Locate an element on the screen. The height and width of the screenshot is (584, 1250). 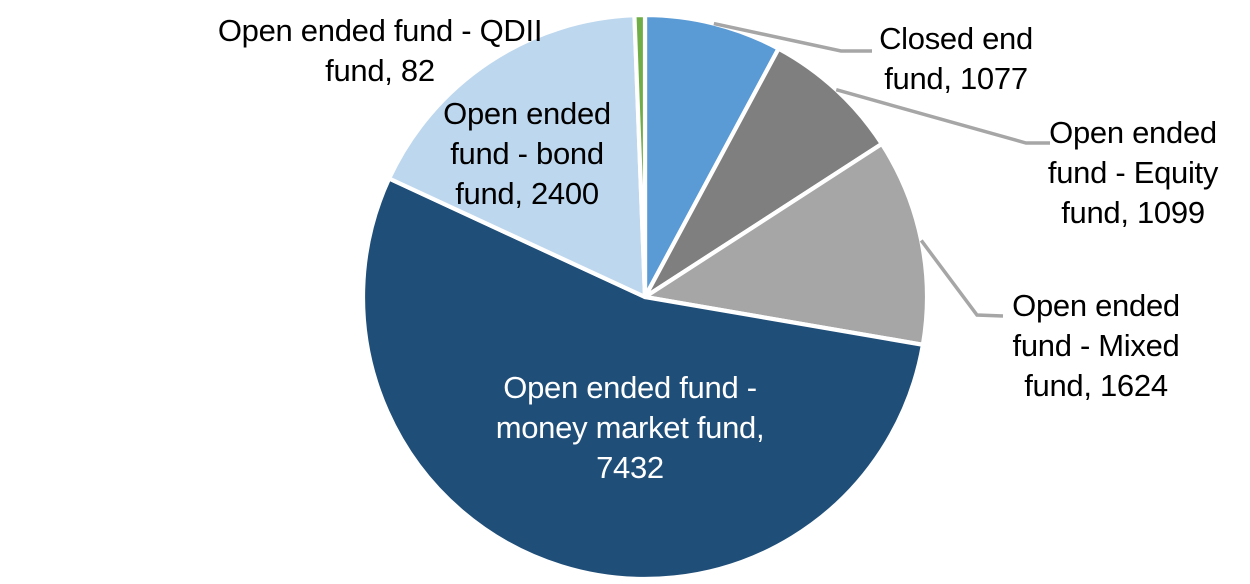
data-label-bond-fund: Open ended fund - bond fund, 2400 is located at coordinates (527, 154).